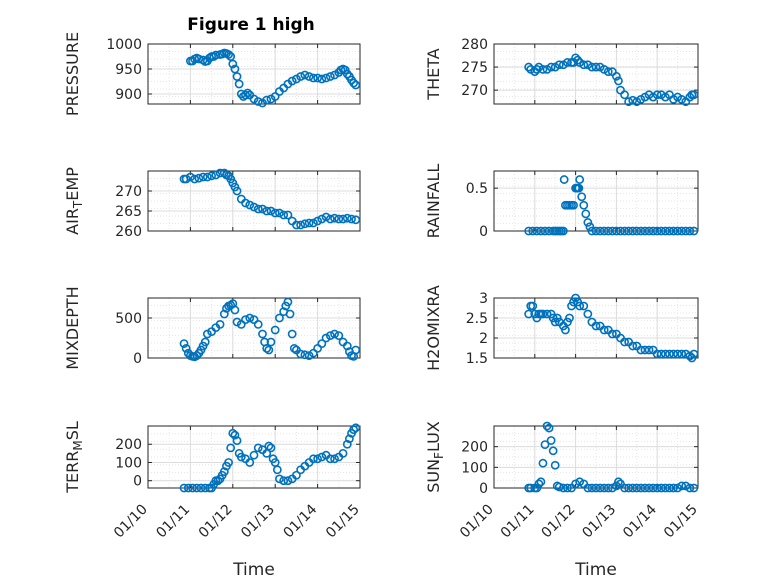  I want to click on ytick-label: 0.5, so click(477, 189).